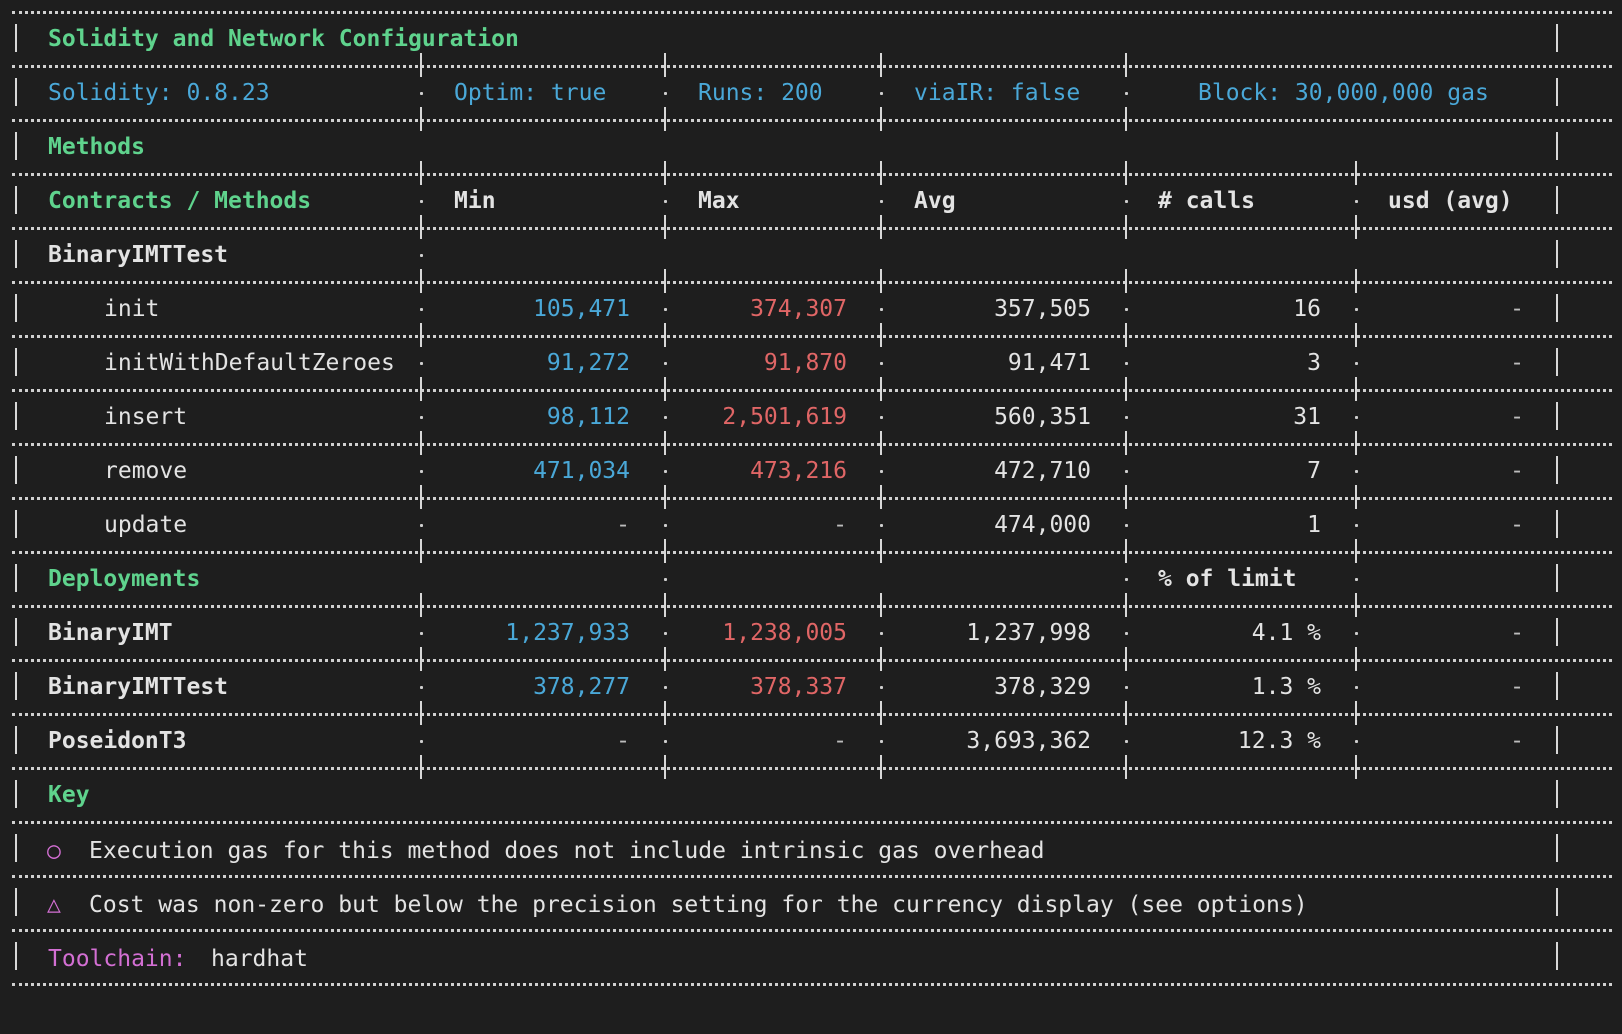 This screenshot has height=1034, width=1622. I want to click on via-ir-setting: viaIR: false, so click(997, 93).